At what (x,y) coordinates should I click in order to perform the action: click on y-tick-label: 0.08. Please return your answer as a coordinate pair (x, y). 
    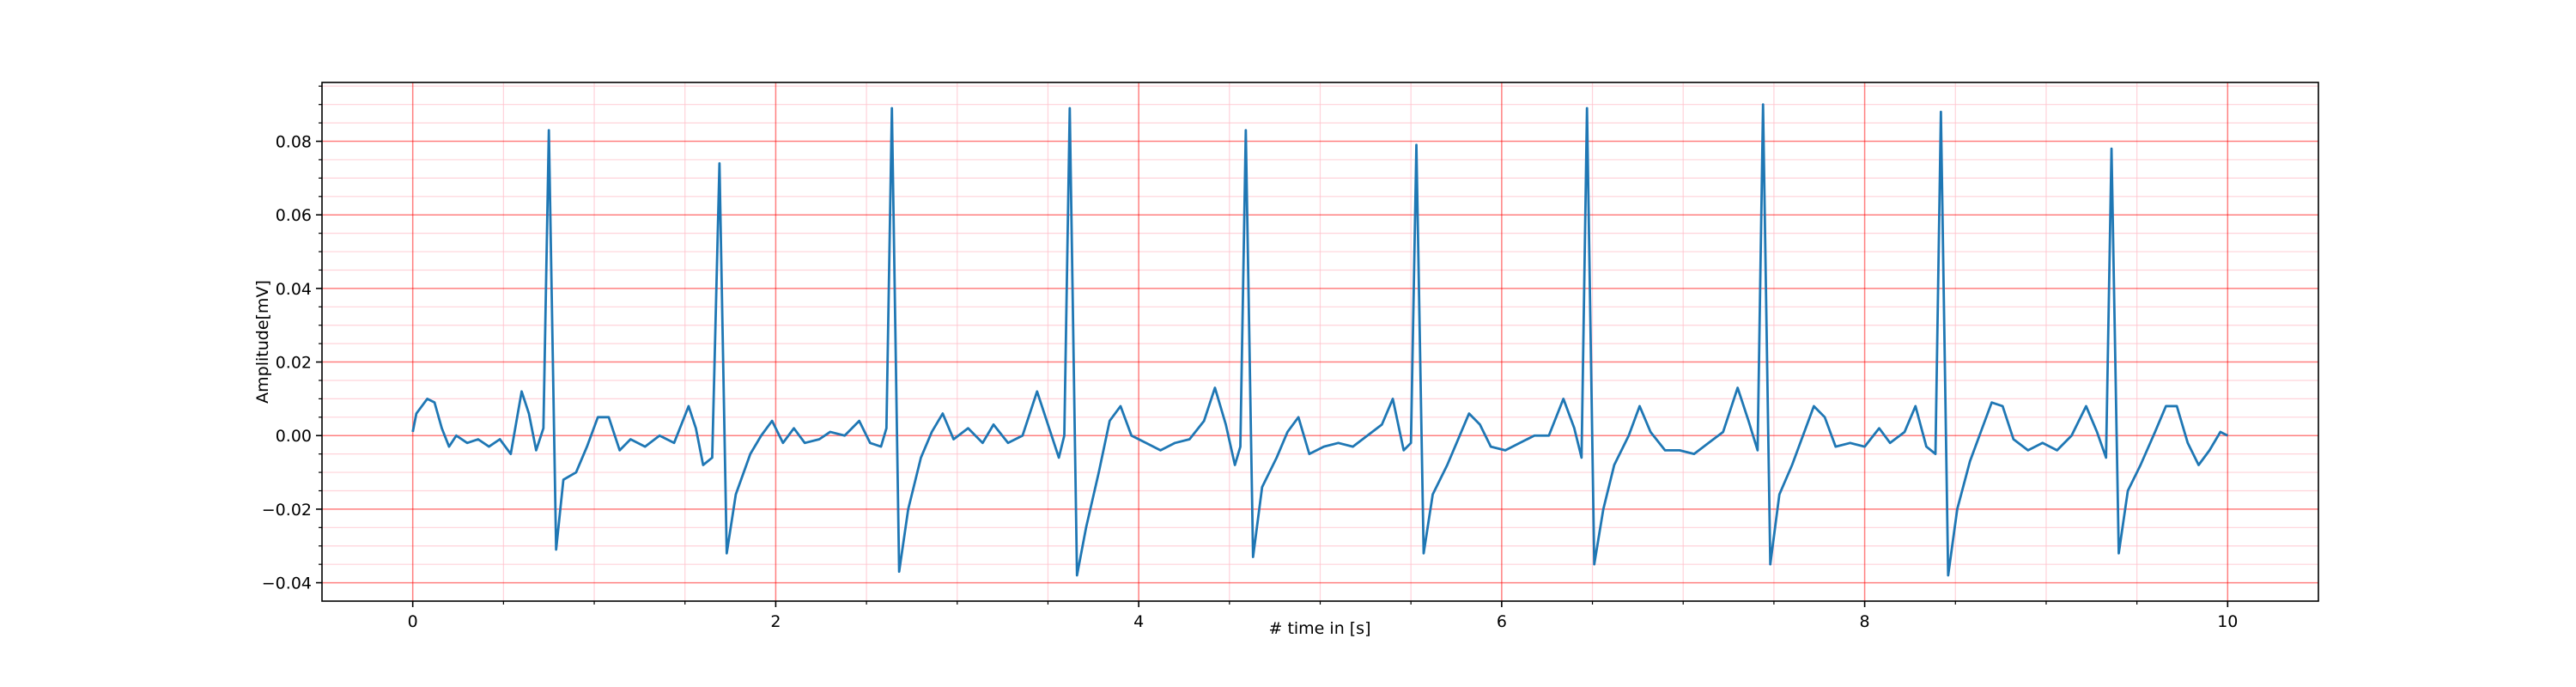
    Looking at the image, I should click on (294, 142).